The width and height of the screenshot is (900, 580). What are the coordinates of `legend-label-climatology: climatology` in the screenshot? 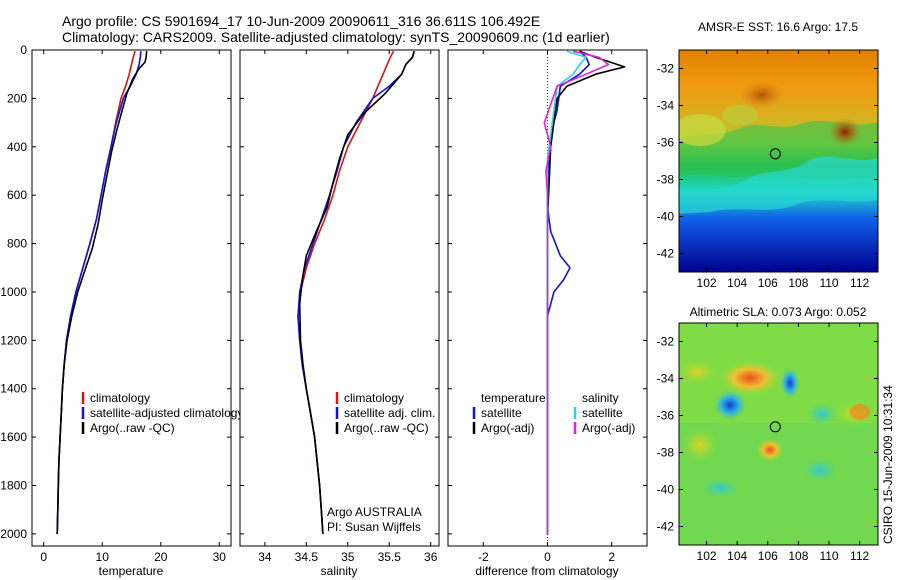 It's located at (120, 398).